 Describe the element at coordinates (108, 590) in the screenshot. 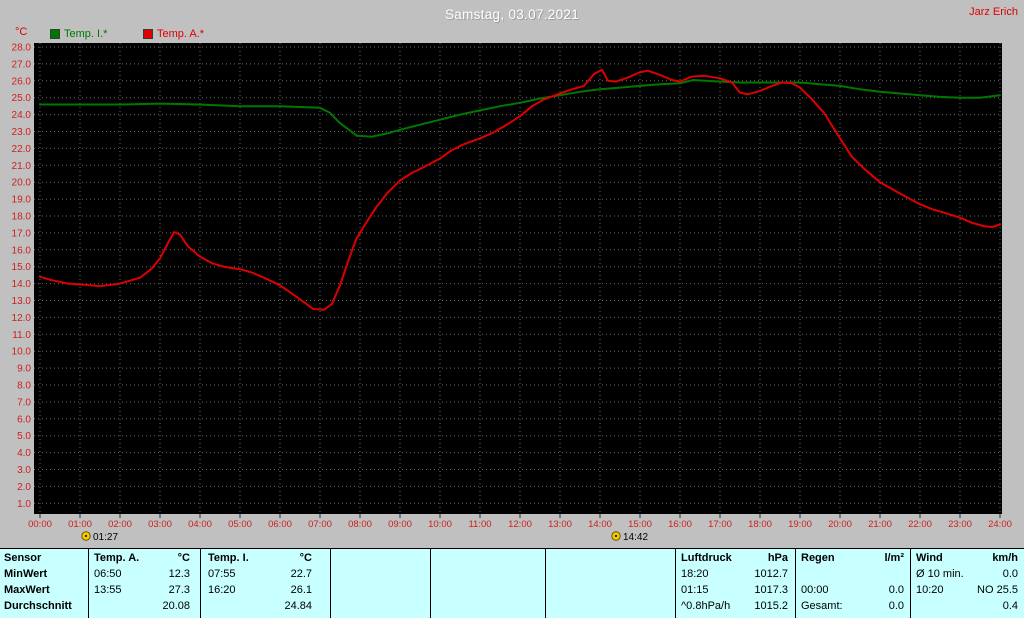

I see `temp-a-max-time: 13:55` at that location.